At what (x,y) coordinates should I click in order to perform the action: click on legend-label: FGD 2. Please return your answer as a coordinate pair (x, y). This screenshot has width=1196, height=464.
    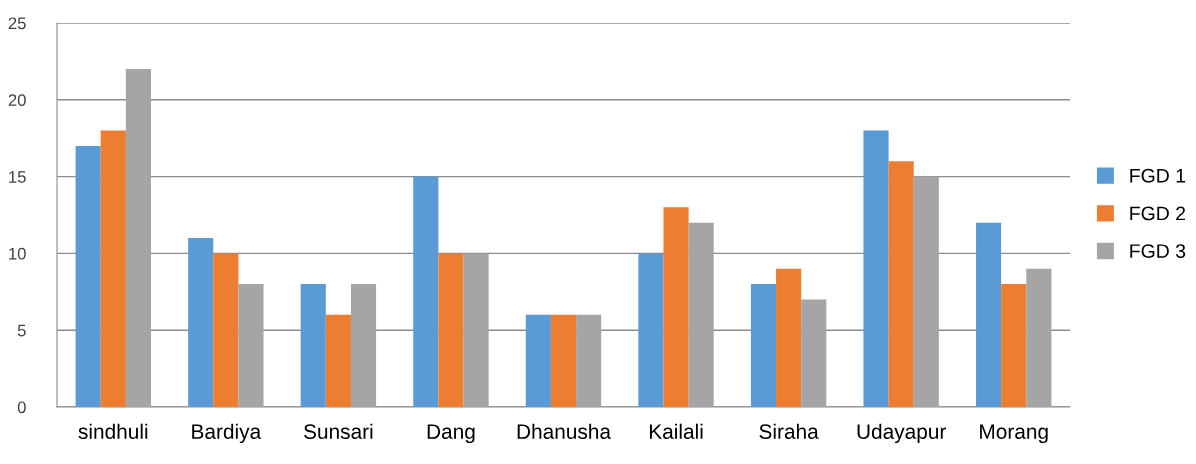
    Looking at the image, I should click on (1158, 213).